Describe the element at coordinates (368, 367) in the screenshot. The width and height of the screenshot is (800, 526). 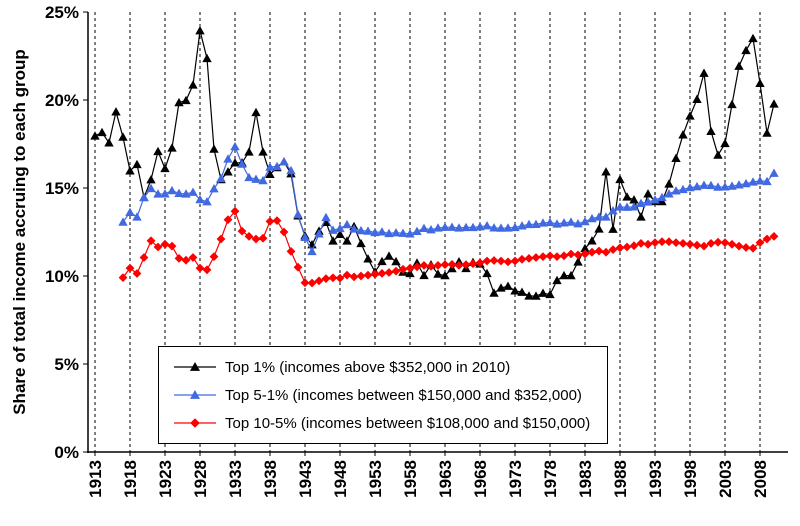
I see `legend-label-top-1pct: Top 1% (incomes above $352,000 in 2010)` at that location.